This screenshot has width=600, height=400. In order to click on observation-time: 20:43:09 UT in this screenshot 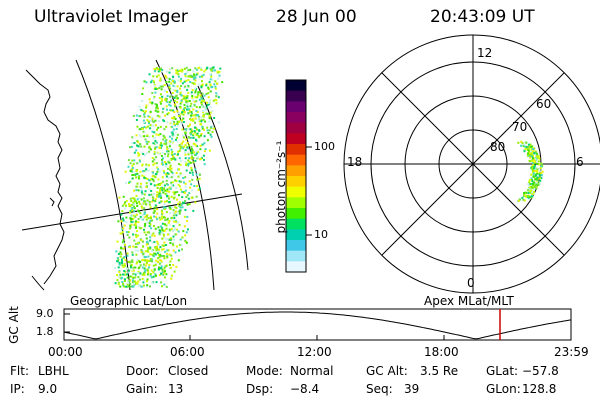, I will do `click(482, 17)`.